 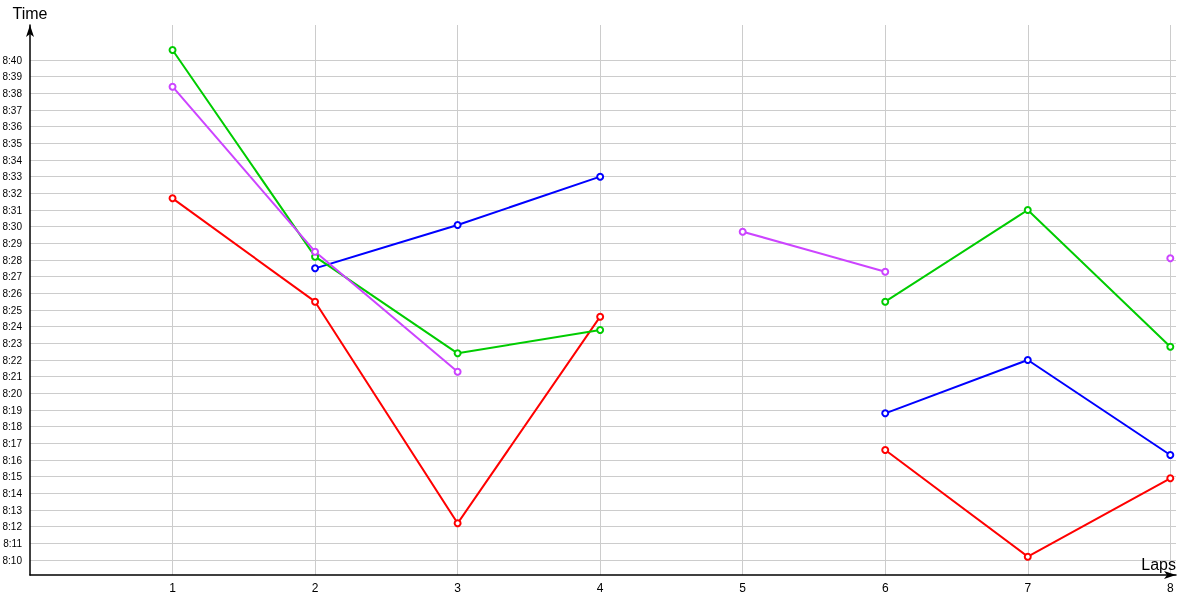 I want to click on x-axis-title: Laps, so click(x=1158, y=564).